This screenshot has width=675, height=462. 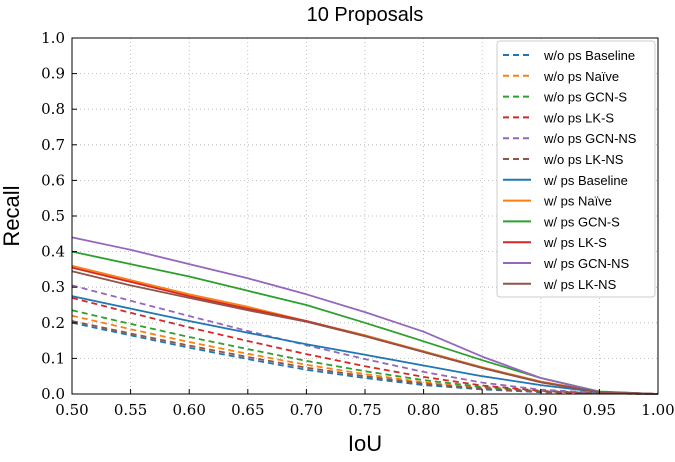 I want to click on legend-entry-label: w/o ps LK-S, so click(x=578, y=117).